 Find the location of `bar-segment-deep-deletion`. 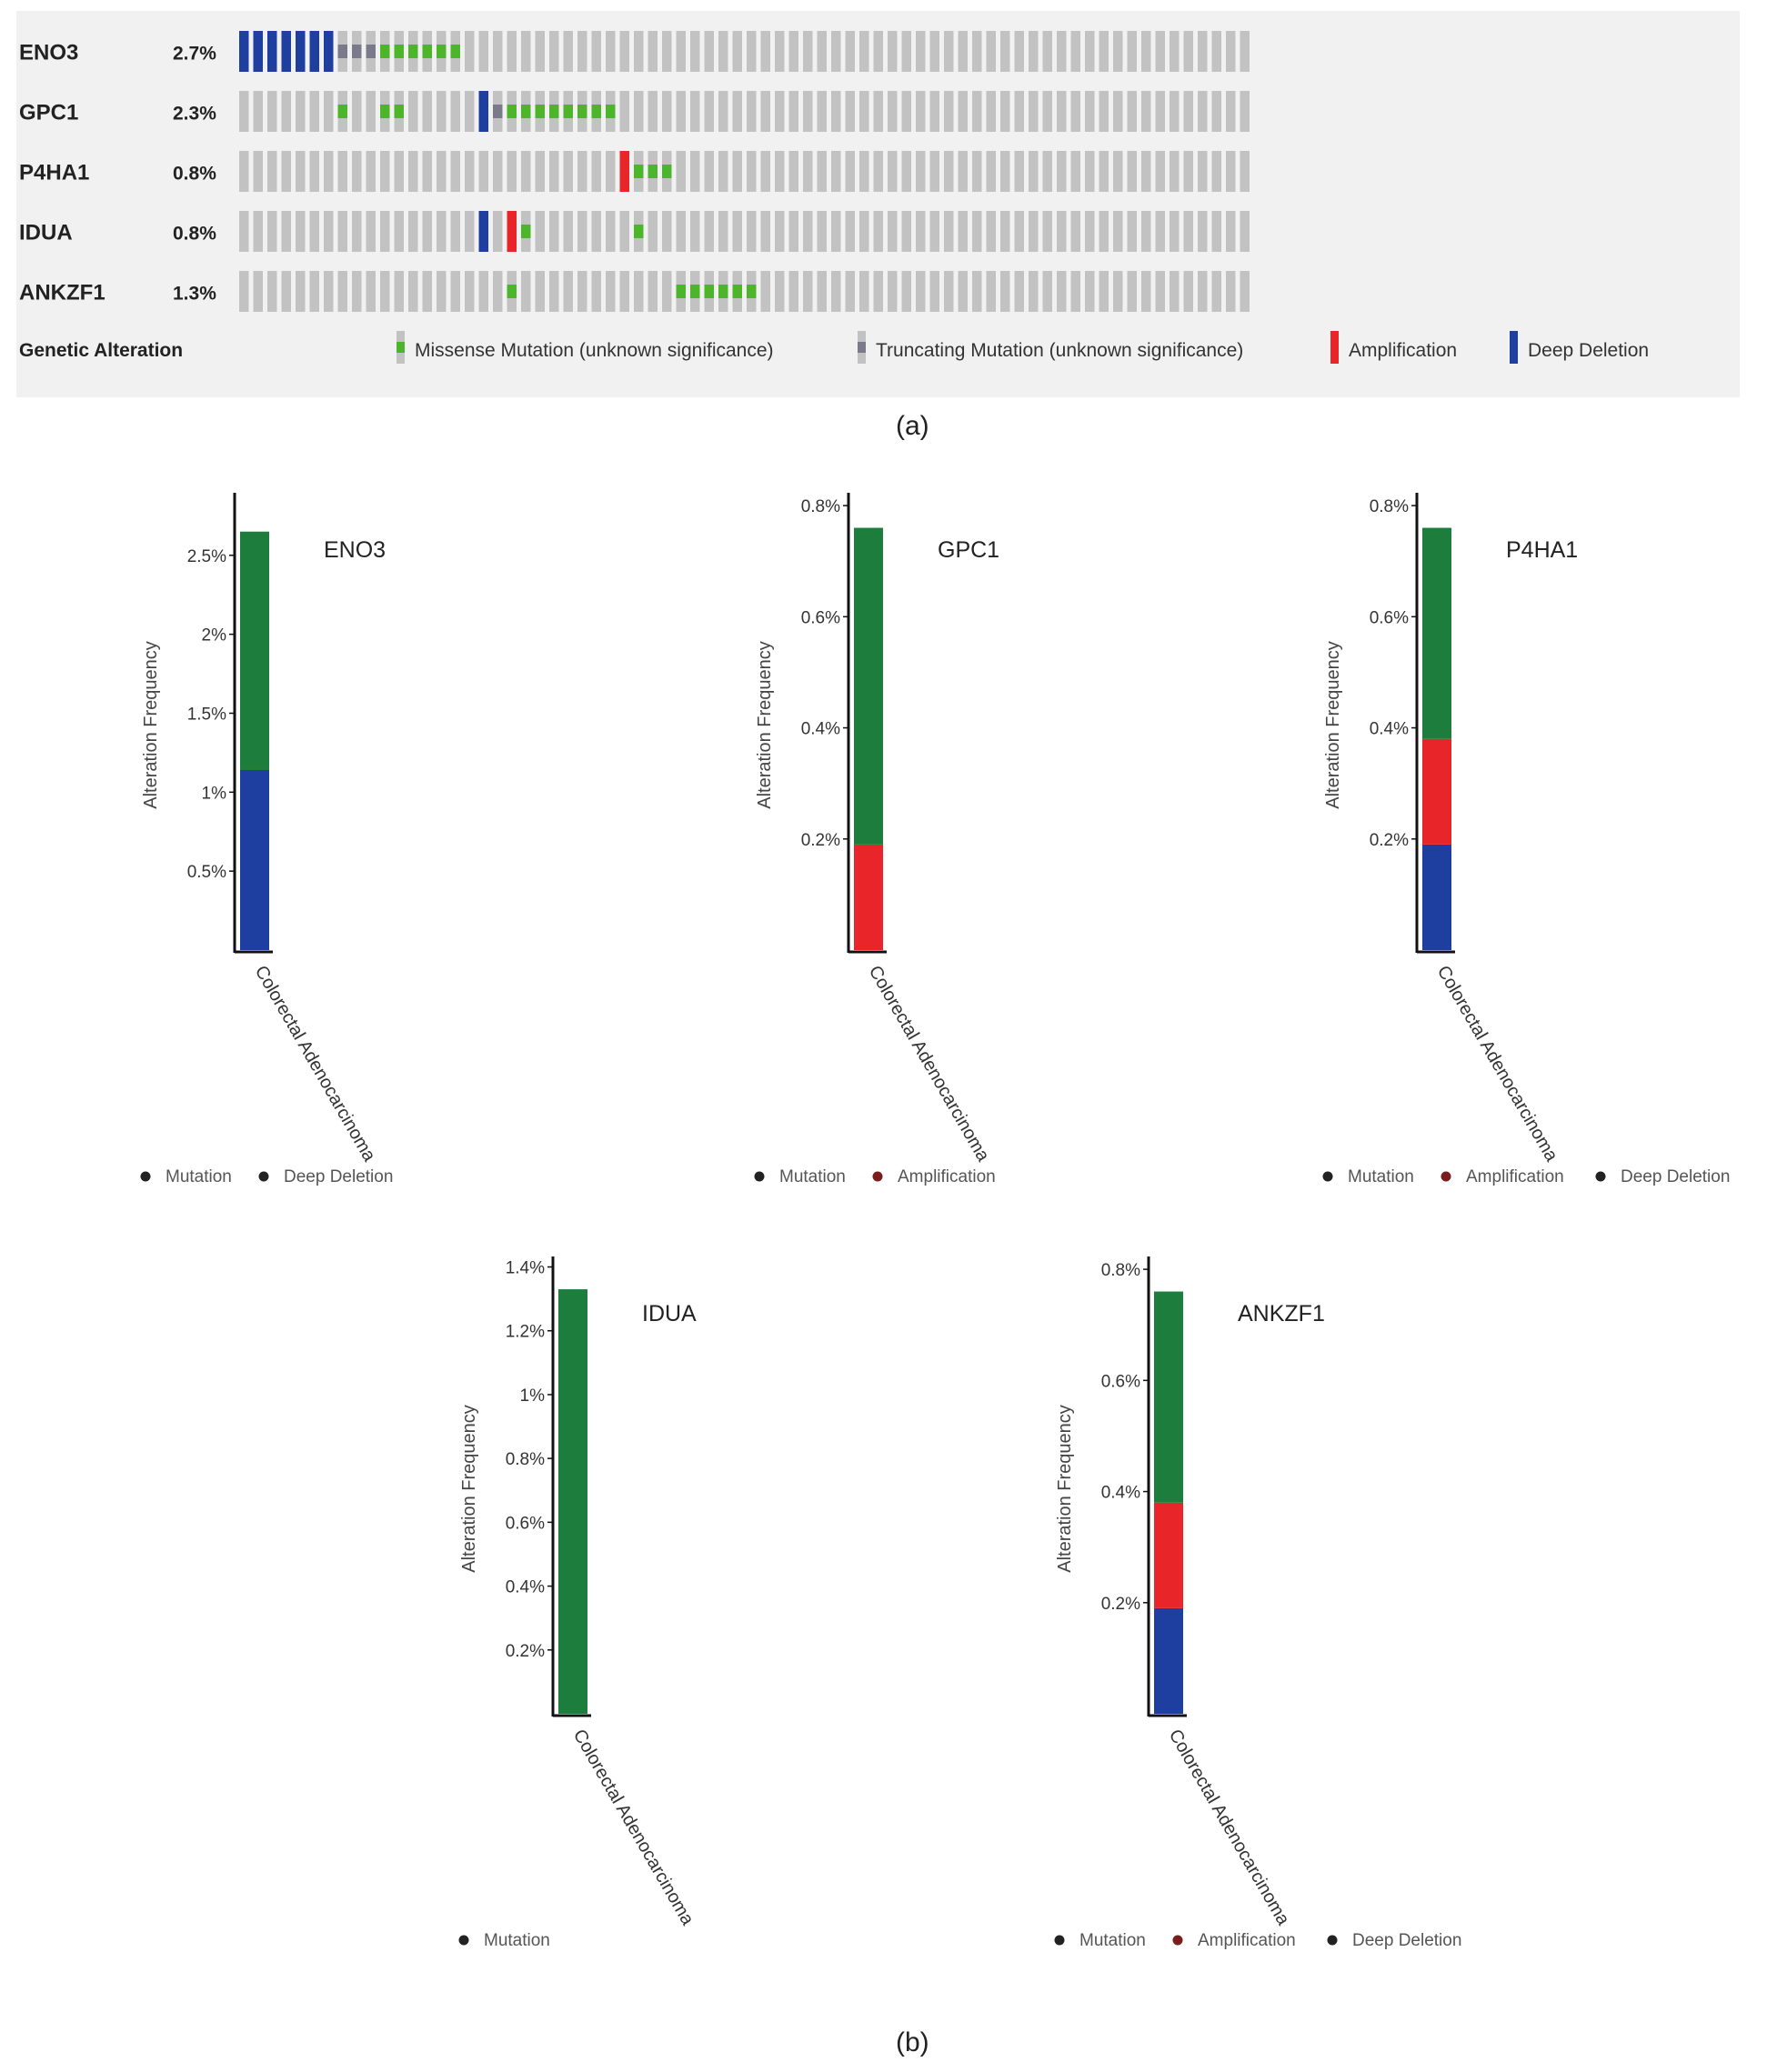

bar-segment-deep-deletion is located at coordinates (1436, 897).